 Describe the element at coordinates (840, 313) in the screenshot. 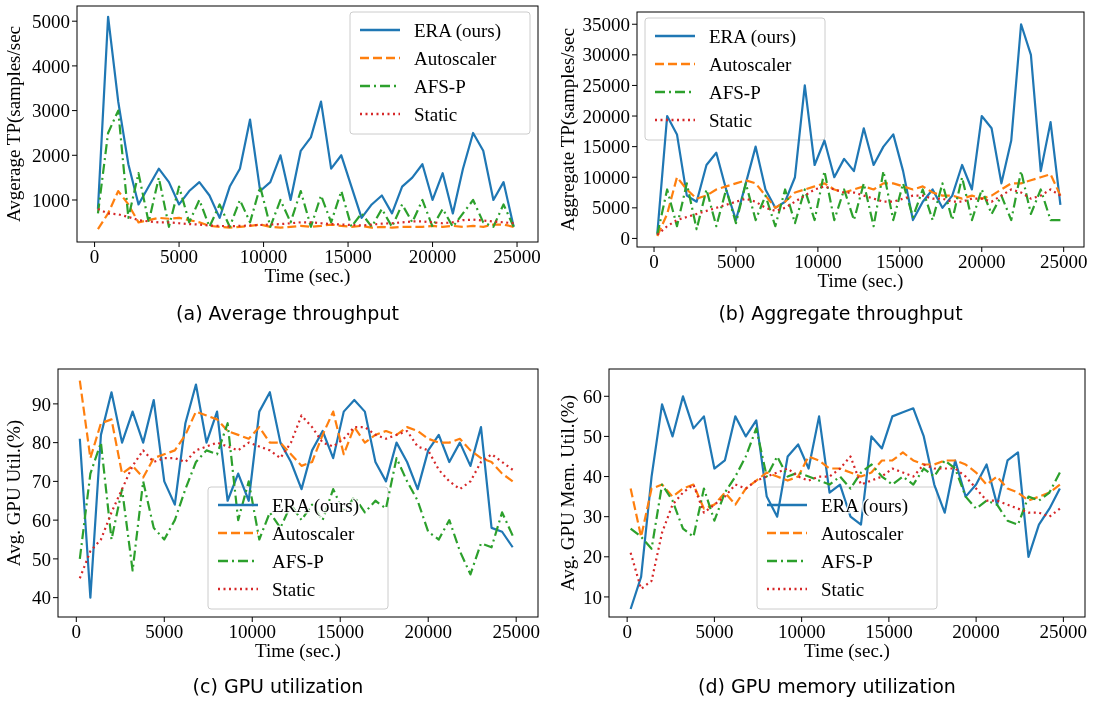

I see `text: (b) Aggregate throughput` at that location.